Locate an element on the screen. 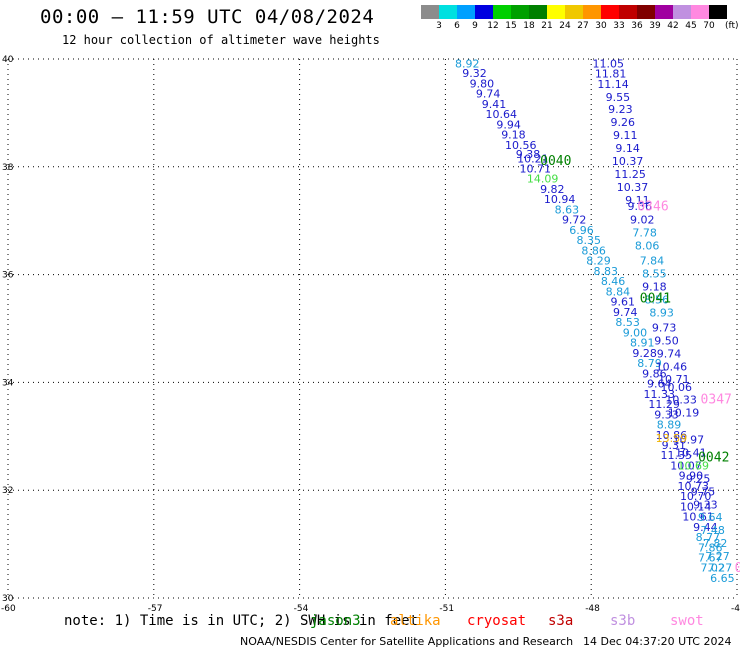  wave-height-label: 8.77 is located at coordinates (708, 537).